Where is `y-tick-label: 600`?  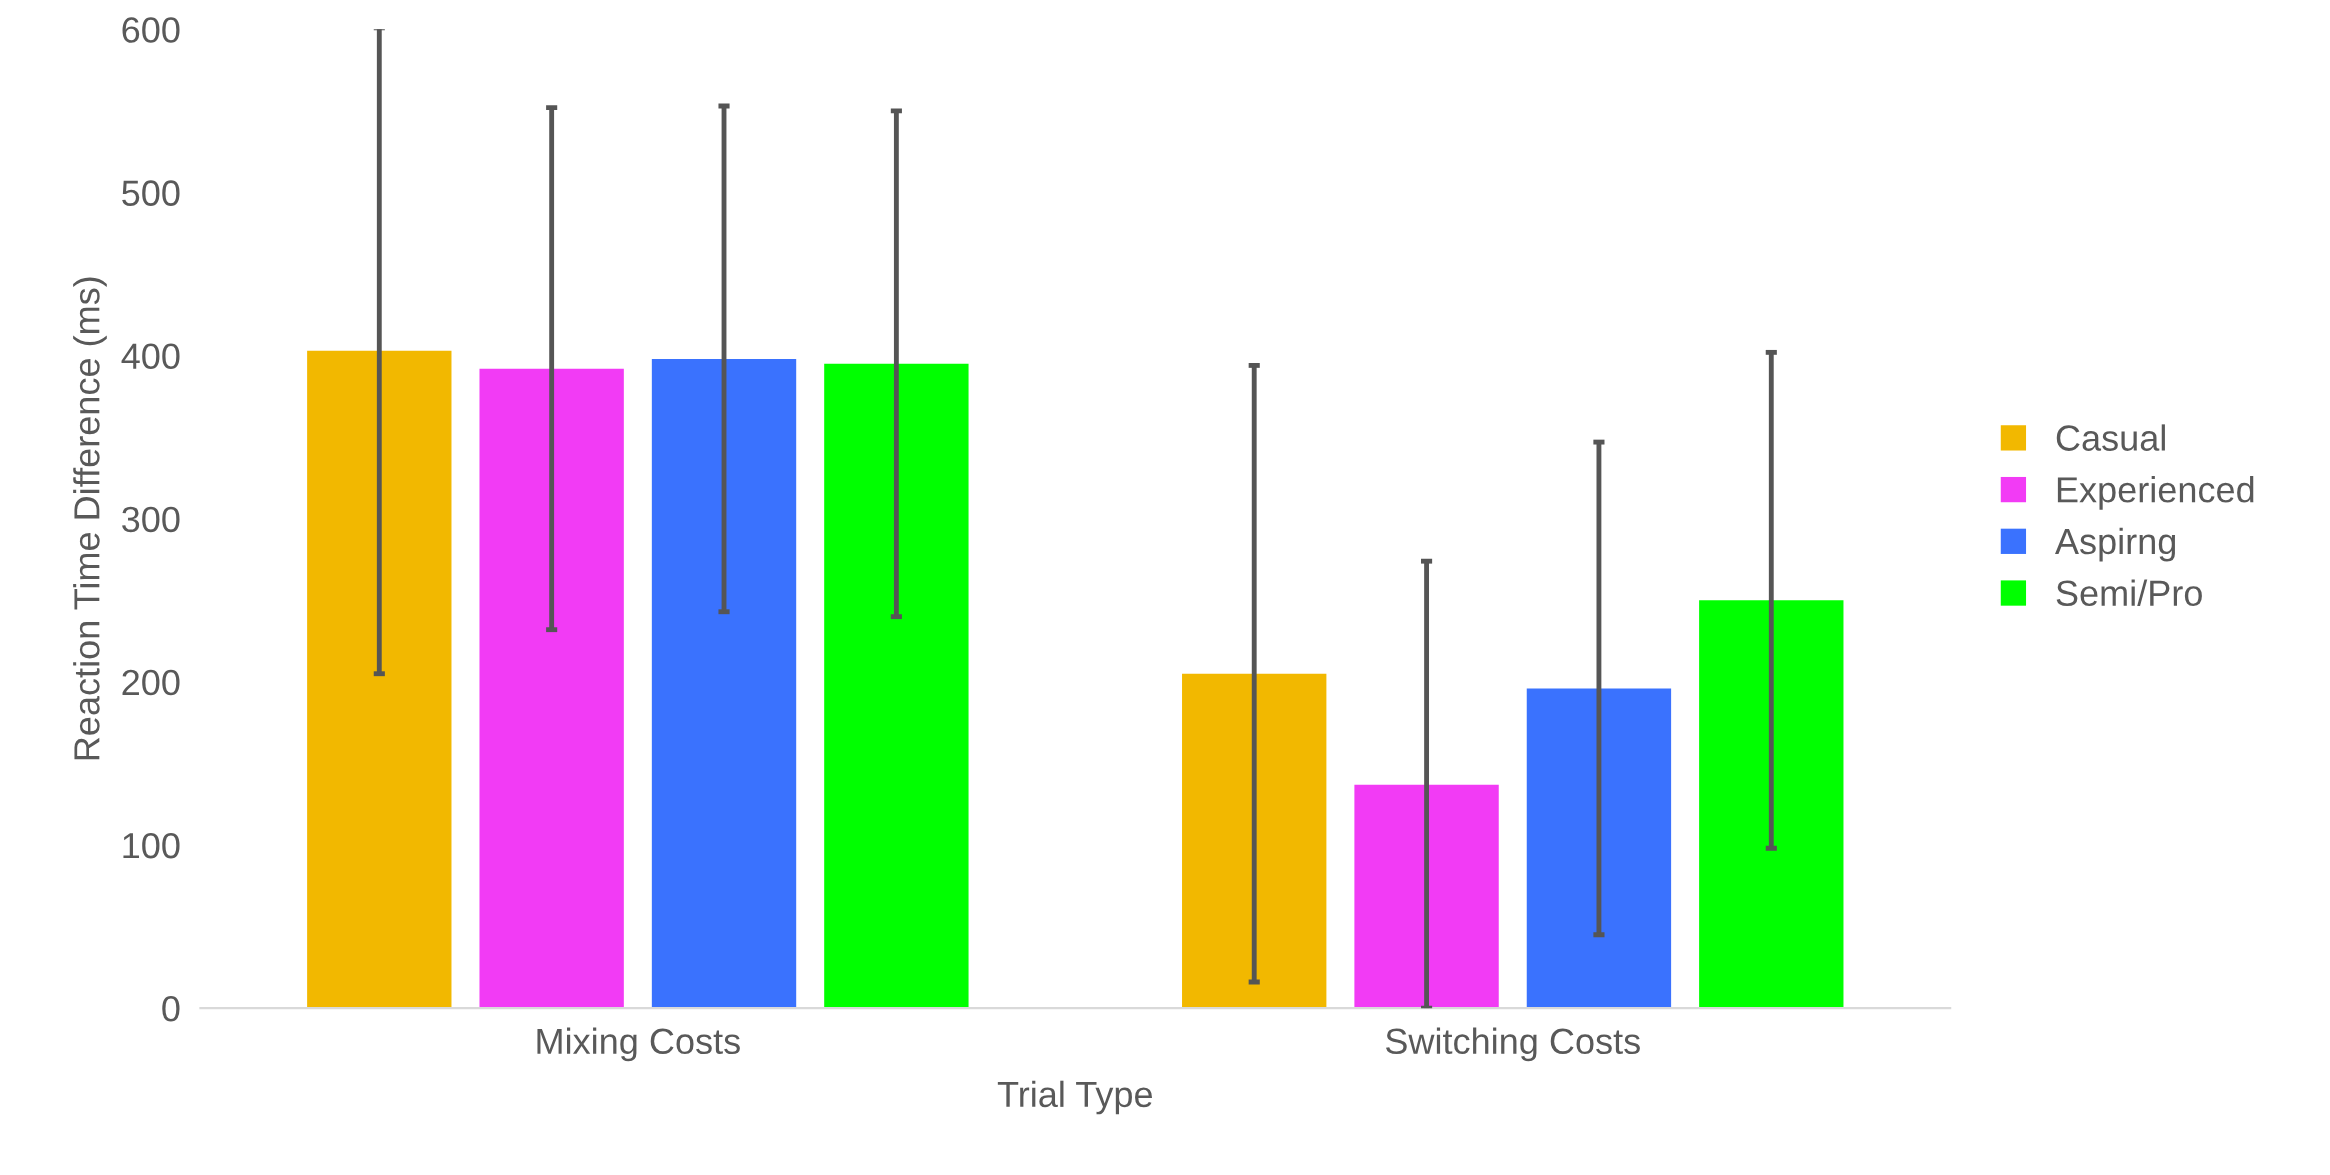 y-tick-label: 600 is located at coordinates (151, 30).